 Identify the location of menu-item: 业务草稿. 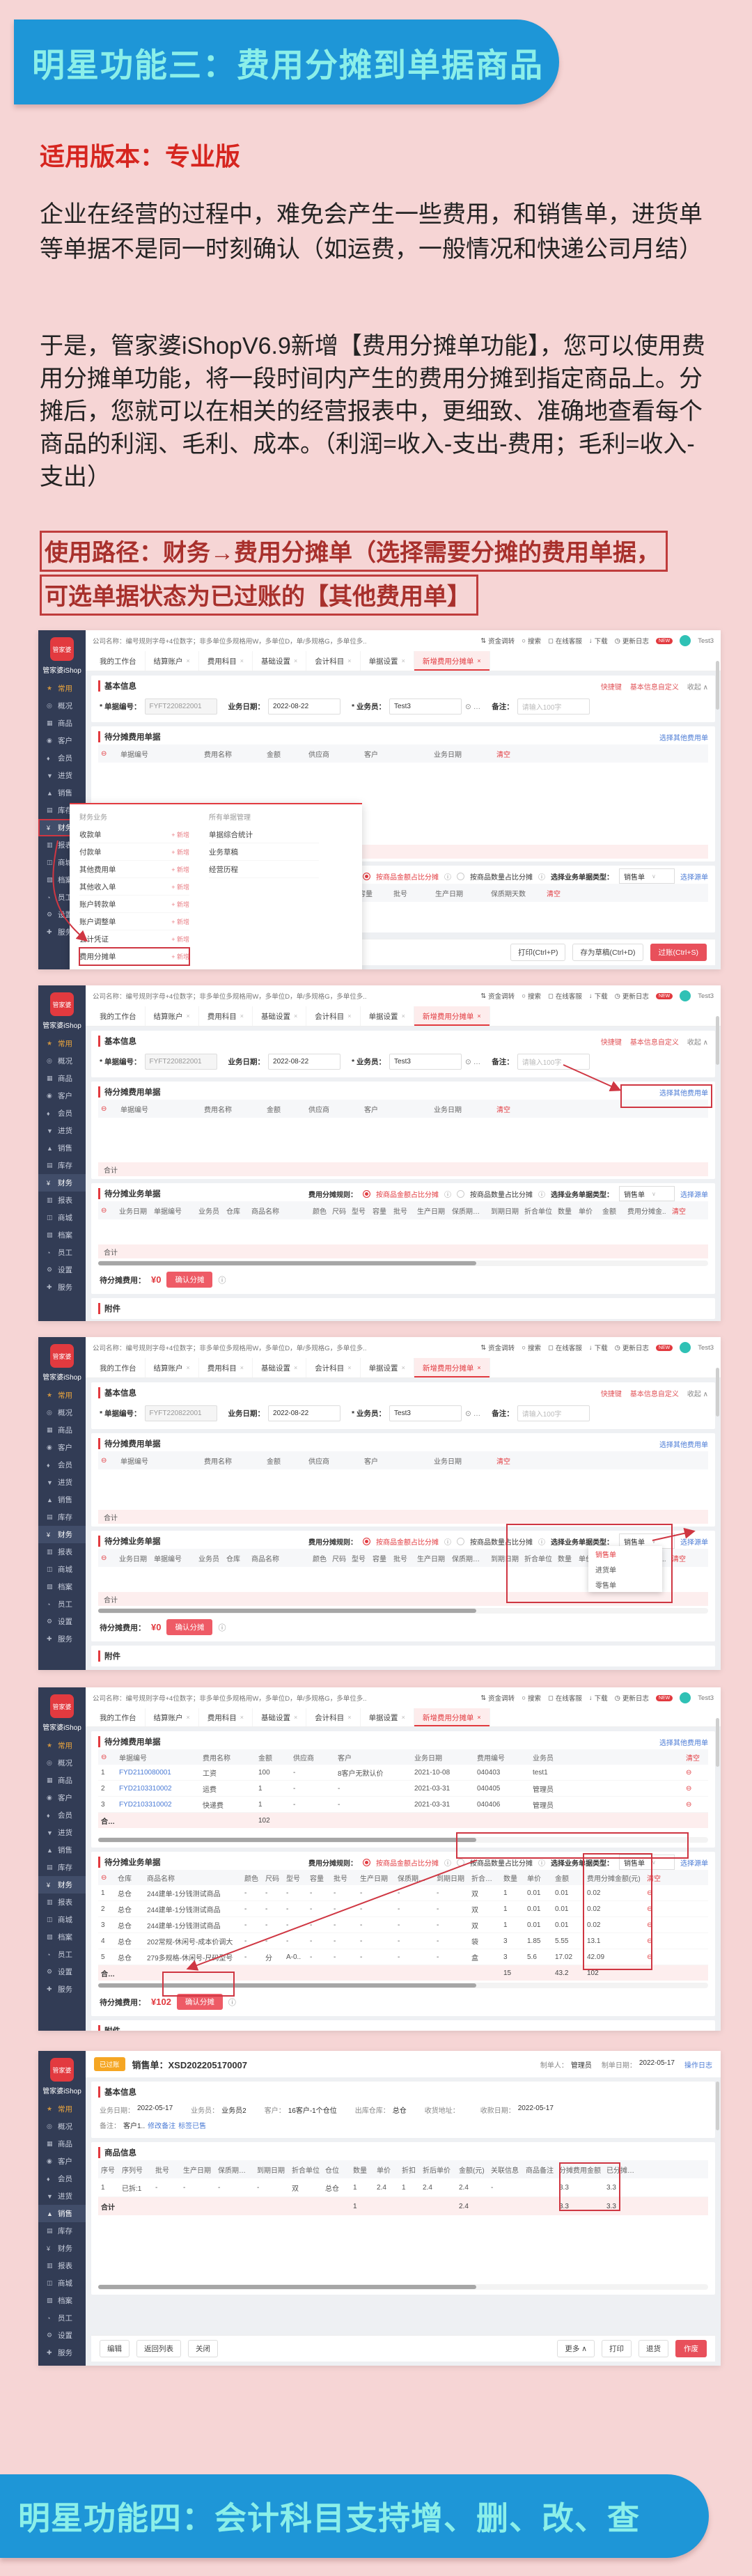
(264, 852).